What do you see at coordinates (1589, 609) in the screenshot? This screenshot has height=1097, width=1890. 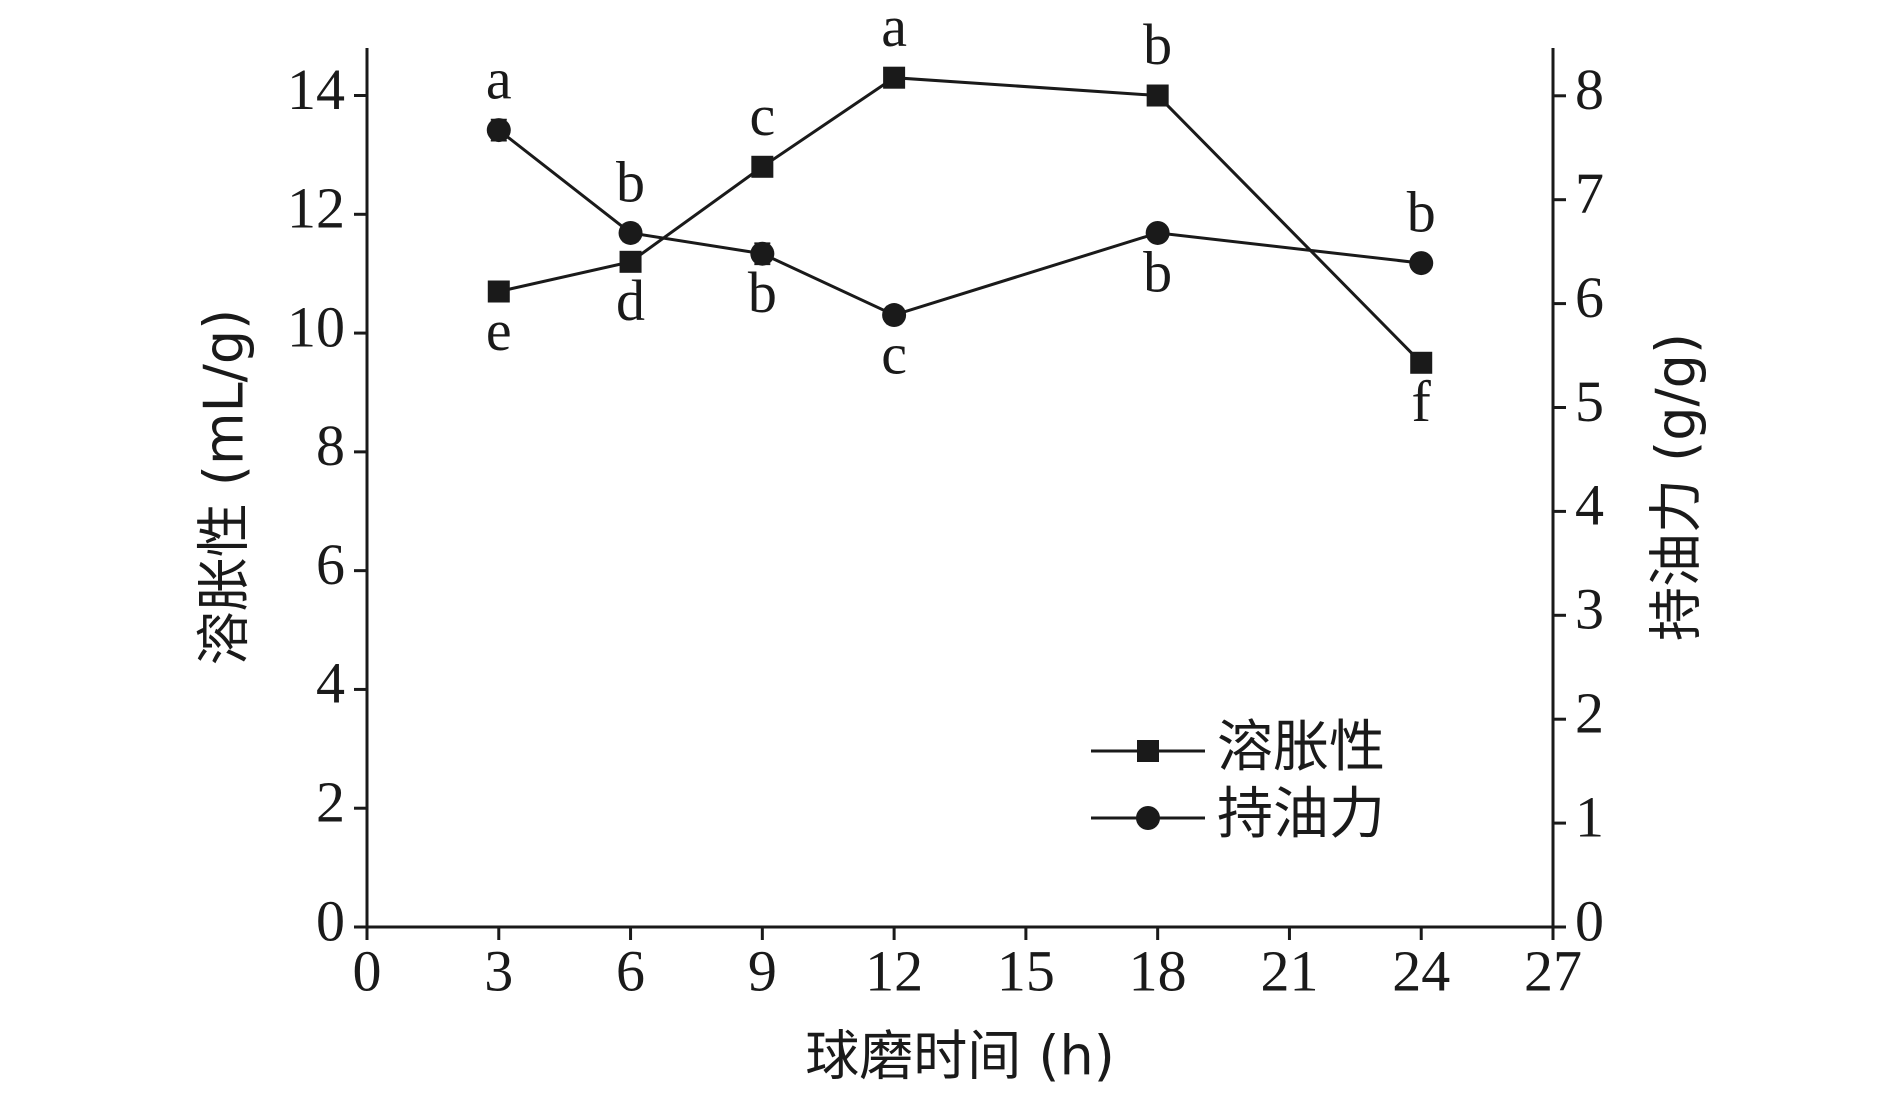 I see `y2-tick-label: 3` at bounding box center [1589, 609].